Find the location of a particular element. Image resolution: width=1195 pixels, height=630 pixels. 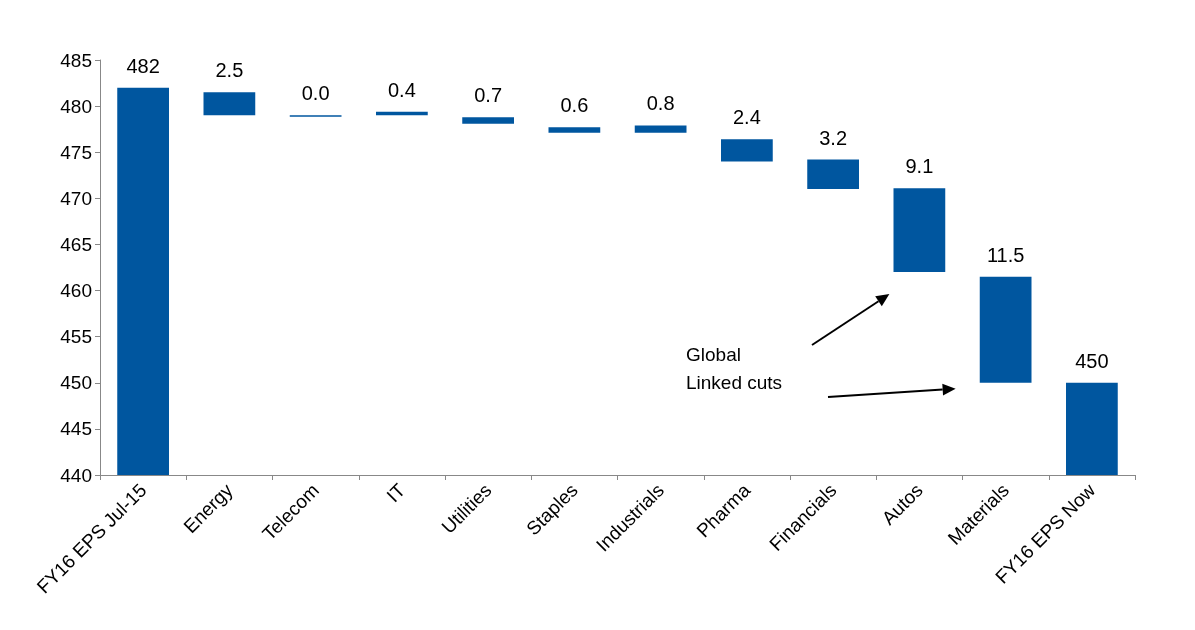

y-tick-label: 465 is located at coordinates (76, 244).